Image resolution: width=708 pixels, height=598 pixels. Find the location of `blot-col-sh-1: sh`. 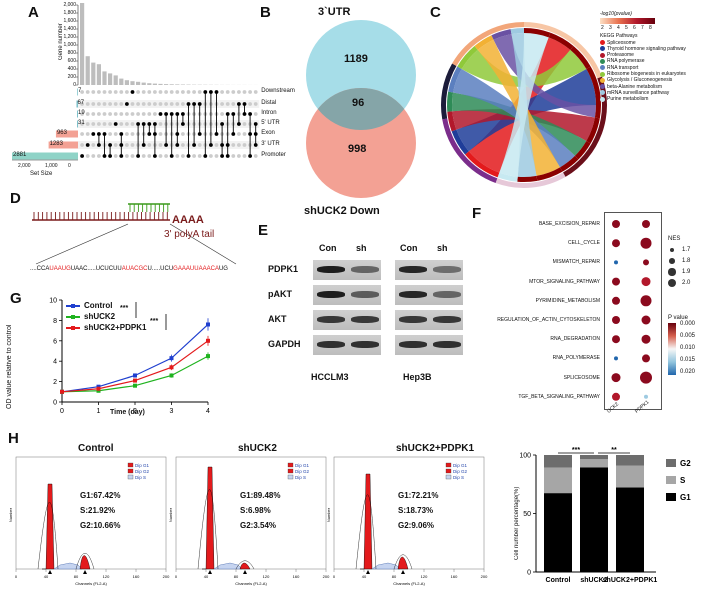

blot-col-sh-1: sh is located at coordinates (361, 248).